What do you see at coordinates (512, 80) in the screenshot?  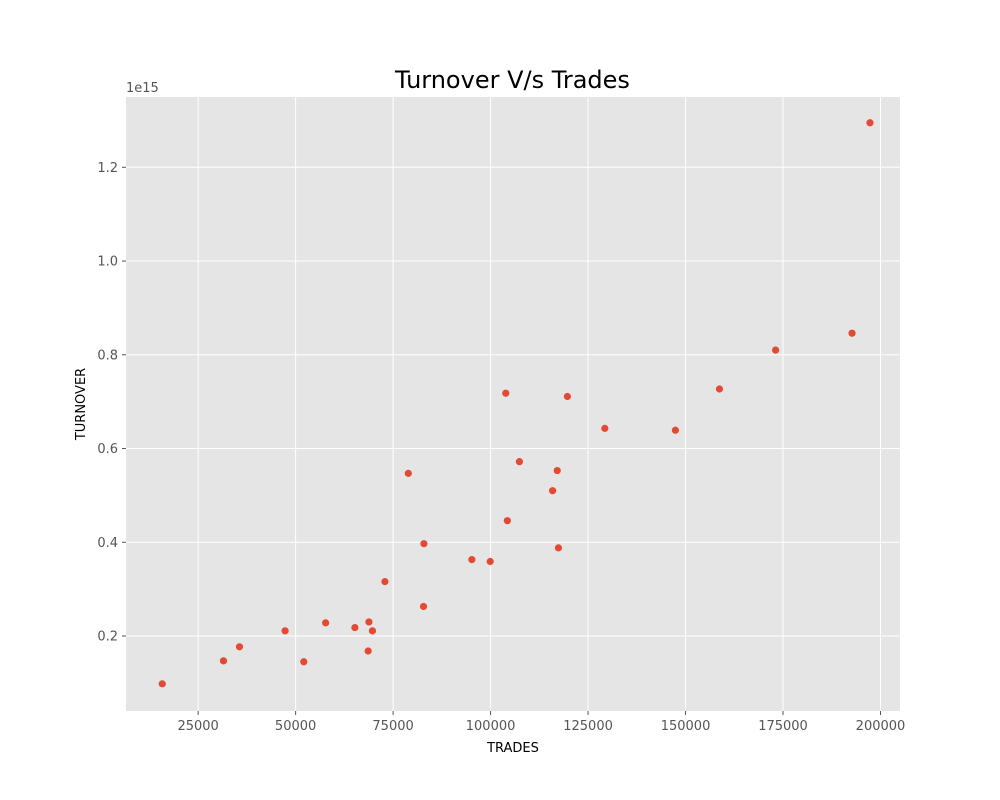 I see `chart-title: Turnover V/s Trades` at bounding box center [512, 80].